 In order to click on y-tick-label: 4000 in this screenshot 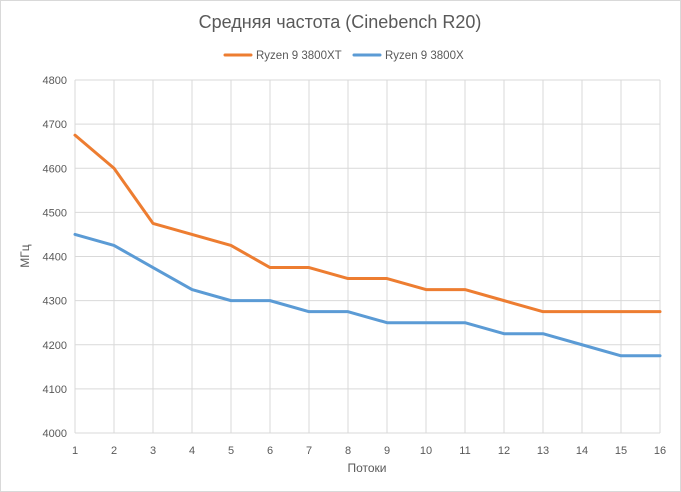, I will do `click(55, 434)`.